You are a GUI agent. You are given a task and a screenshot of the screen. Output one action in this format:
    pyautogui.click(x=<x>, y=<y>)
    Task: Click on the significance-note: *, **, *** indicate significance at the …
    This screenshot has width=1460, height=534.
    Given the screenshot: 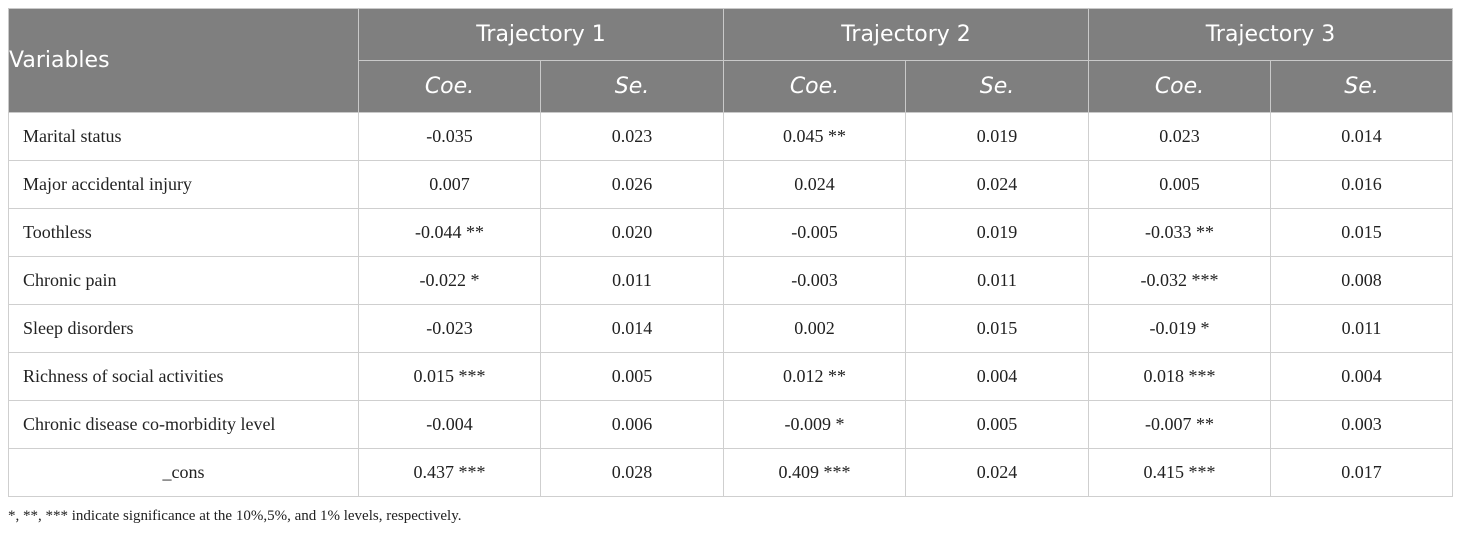 What is the action you would take?
    pyautogui.click(x=235, y=516)
    